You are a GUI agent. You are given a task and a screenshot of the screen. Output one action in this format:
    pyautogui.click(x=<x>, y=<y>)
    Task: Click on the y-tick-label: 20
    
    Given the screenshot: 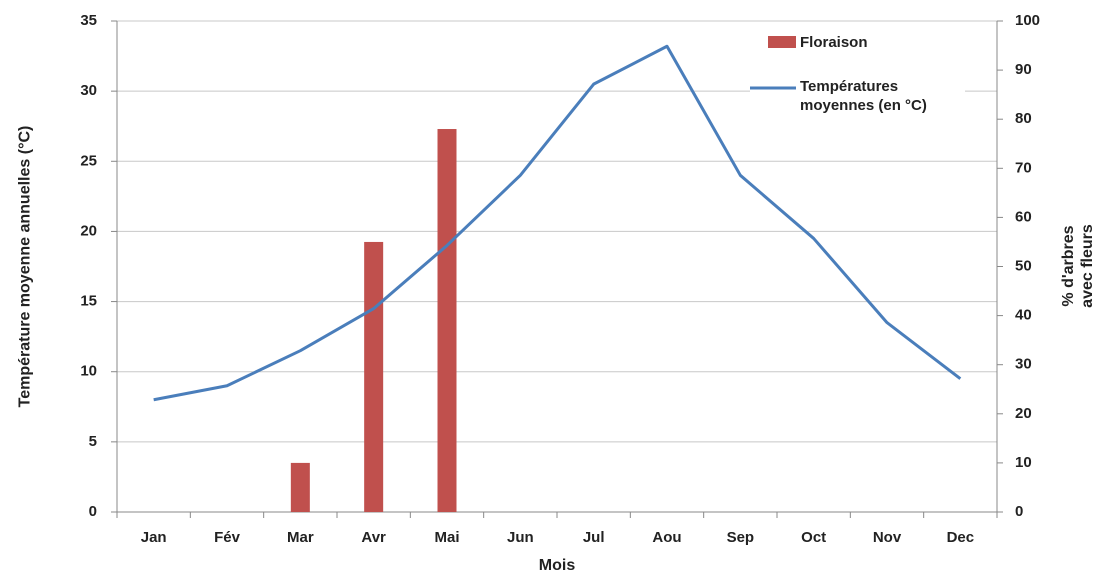 What is the action you would take?
    pyautogui.click(x=88, y=230)
    